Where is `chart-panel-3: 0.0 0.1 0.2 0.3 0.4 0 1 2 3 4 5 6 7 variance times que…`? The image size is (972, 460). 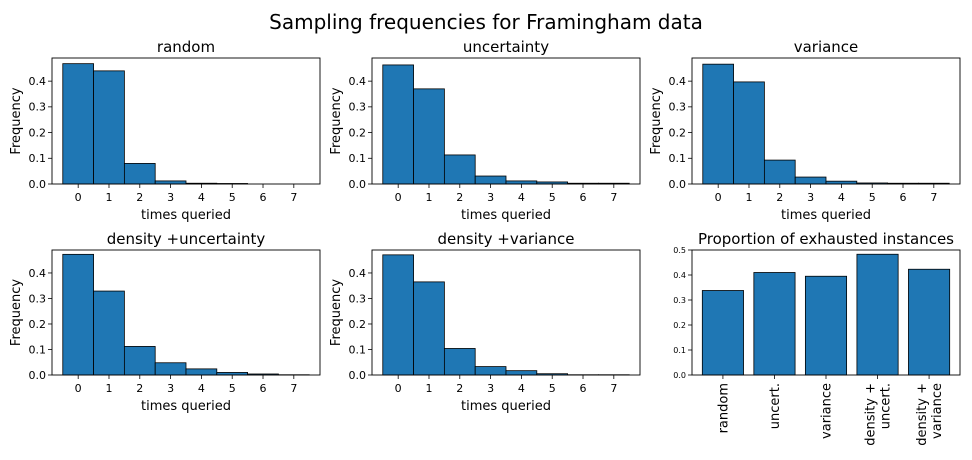
chart-panel-3: 0.0 0.1 0.2 0.3 0.4 0 1 2 3 4 5 6 7 variance times que… is located at coordinates (805, 130).